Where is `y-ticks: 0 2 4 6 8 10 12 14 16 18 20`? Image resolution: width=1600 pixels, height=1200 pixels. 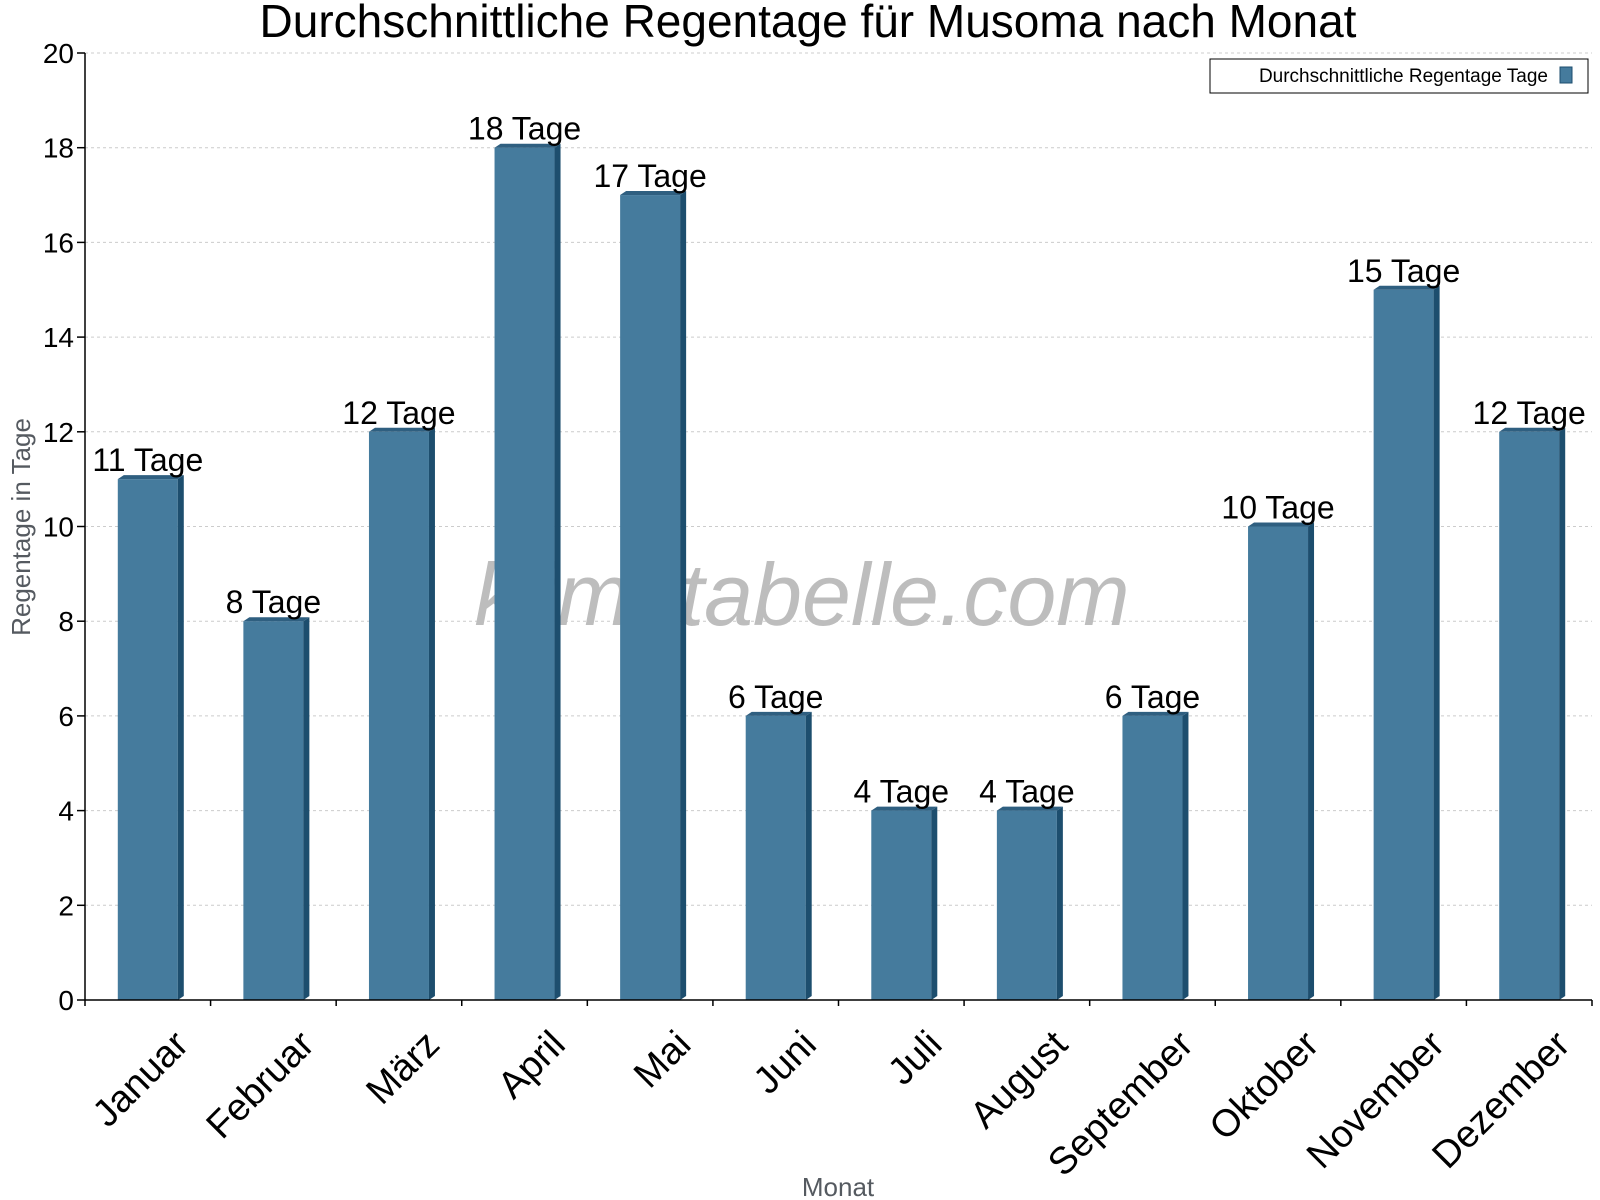 y-ticks: 0 2 4 6 8 10 12 14 16 18 20 is located at coordinates (64, 527).